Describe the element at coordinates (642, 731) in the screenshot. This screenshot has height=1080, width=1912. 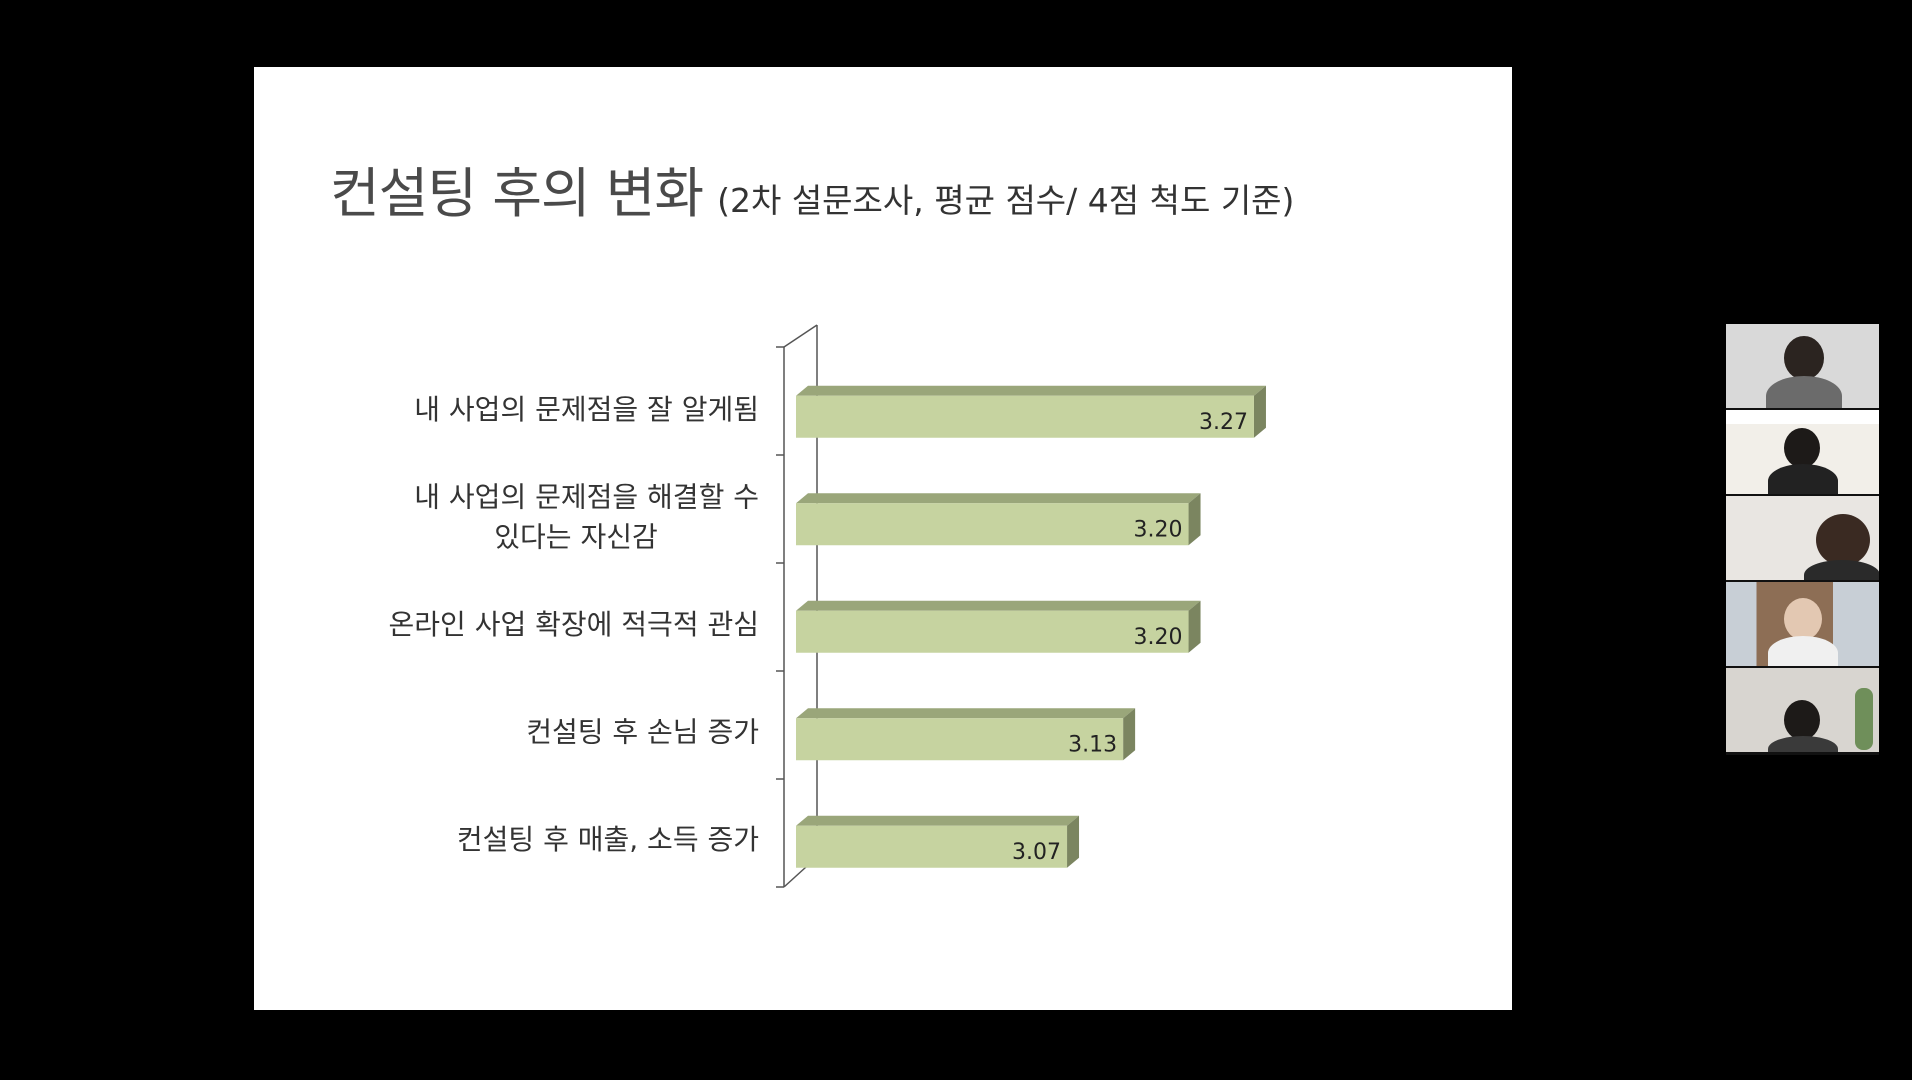
I see `category-label: 컨설팅 후 손님 증가` at that location.